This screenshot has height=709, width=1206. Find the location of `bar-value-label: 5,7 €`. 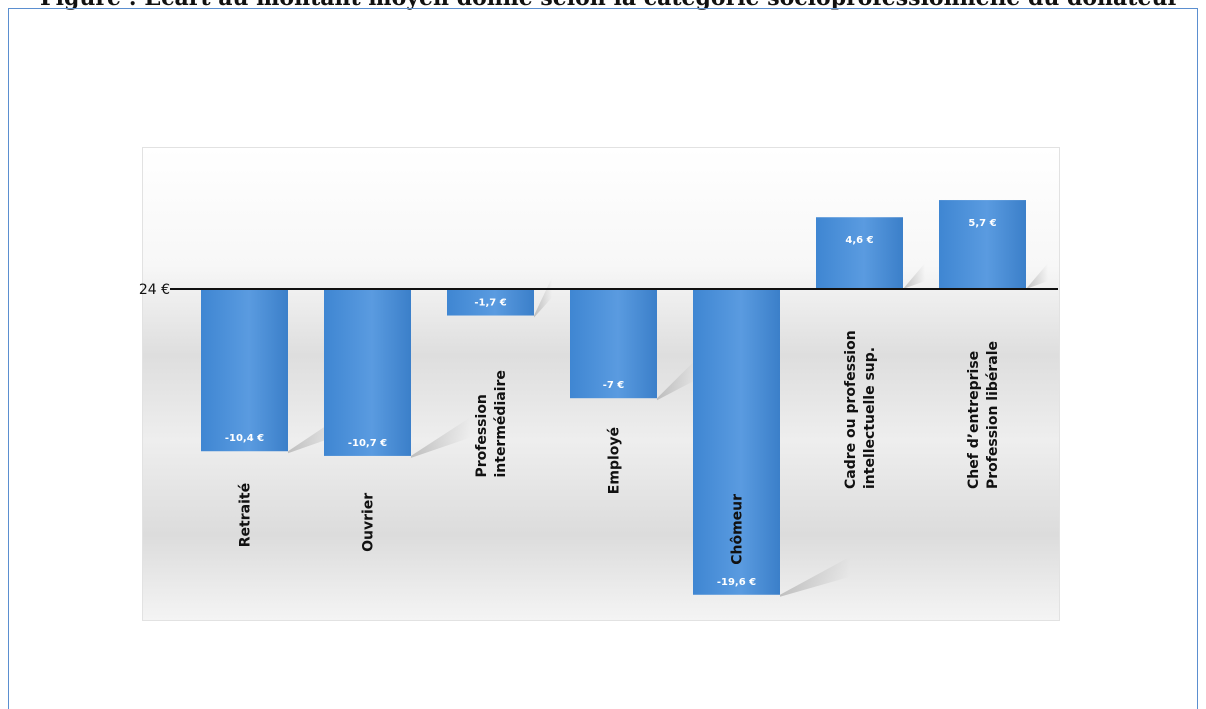

bar-value-label: 5,7 € is located at coordinates (982, 223).